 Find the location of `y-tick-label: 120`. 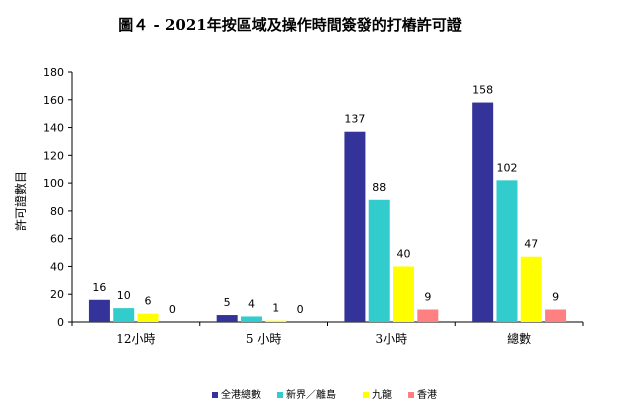

y-tick-label: 120 is located at coordinates (53, 155).